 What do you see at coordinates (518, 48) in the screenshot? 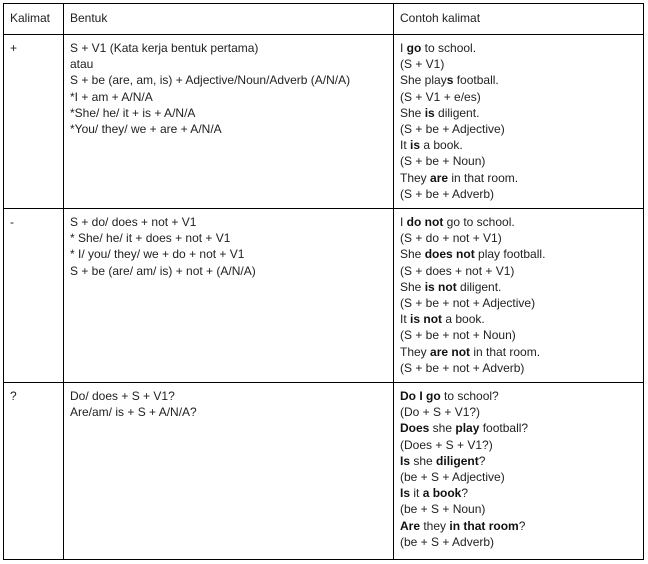
I see `example-line: I go to school.` at bounding box center [518, 48].